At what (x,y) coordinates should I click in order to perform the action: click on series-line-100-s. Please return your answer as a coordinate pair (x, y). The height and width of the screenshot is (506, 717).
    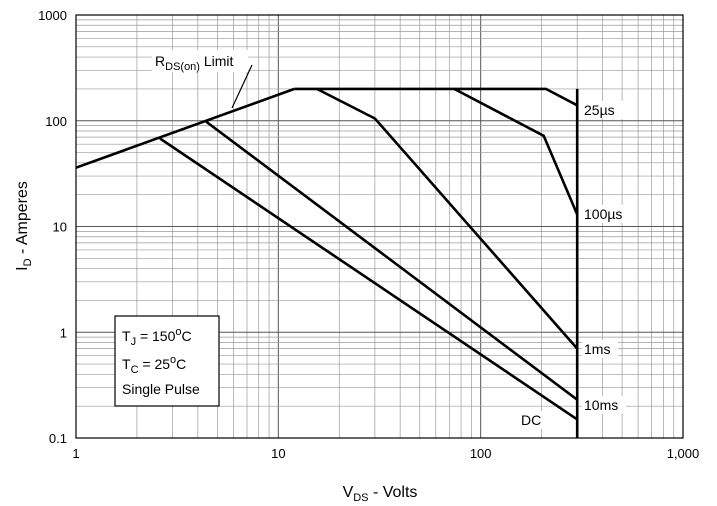
    Looking at the image, I should click on (516, 151).